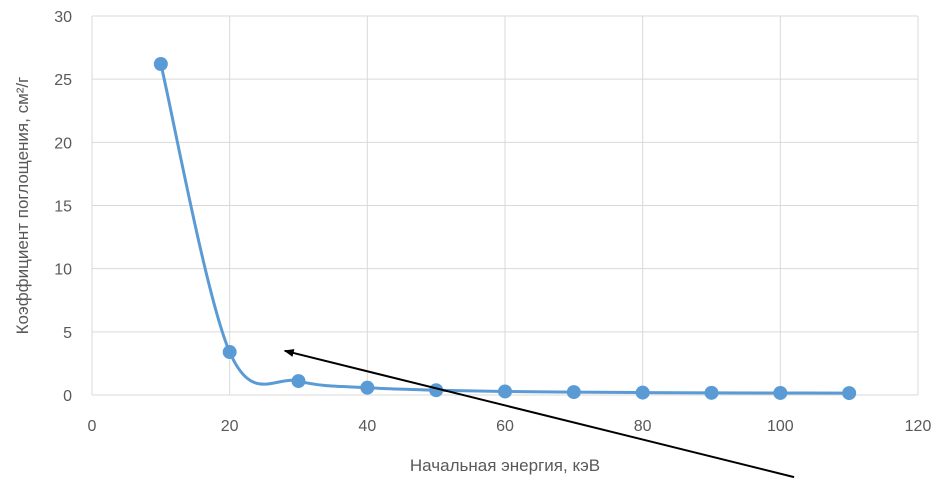 Image resolution: width=940 pixels, height=480 pixels. I want to click on y-tick-label: 20, so click(63, 143).